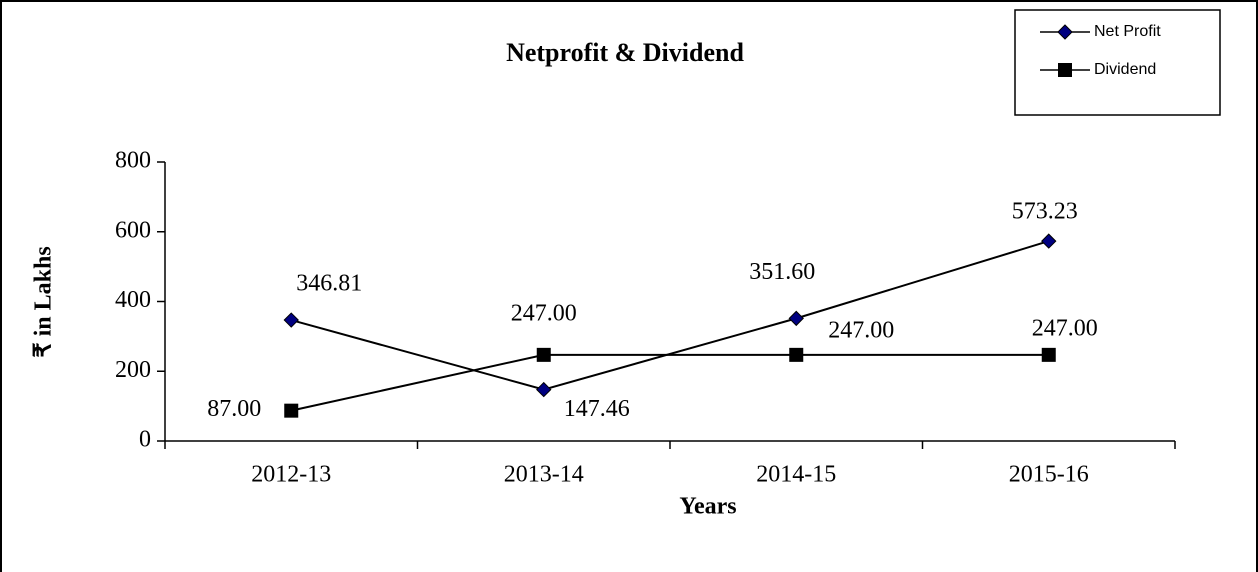 The height and width of the screenshot is (572, 1258). Describe the element at coordinates (597, 409) in the screenshot. I see `data-label: 147.46` at that location.